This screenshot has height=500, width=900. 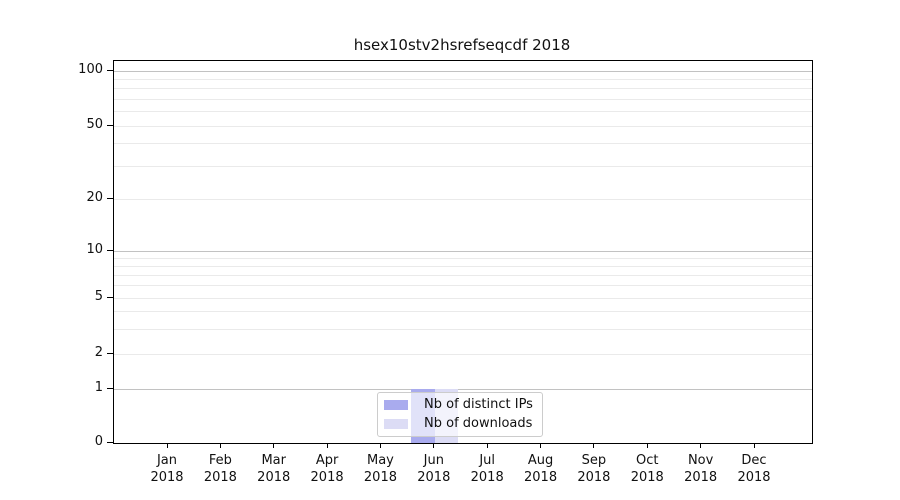 I want to click on x-tick-label: Jul 2018, so click(x=487, y=469).